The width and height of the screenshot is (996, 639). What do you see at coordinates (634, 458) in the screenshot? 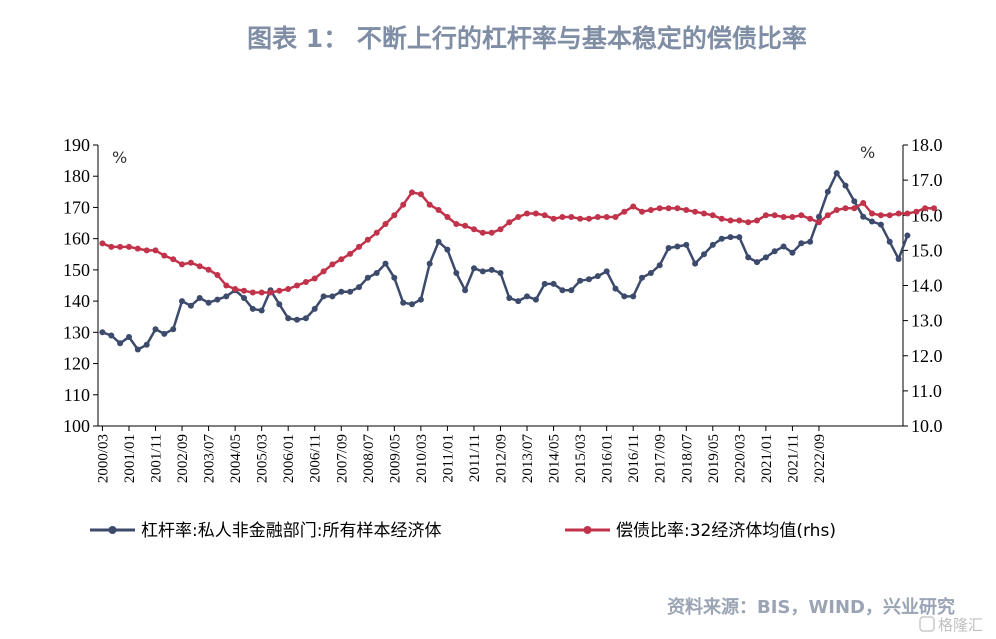
I see `x-tick-label: 2016/11` at bounding box center [634, 458].